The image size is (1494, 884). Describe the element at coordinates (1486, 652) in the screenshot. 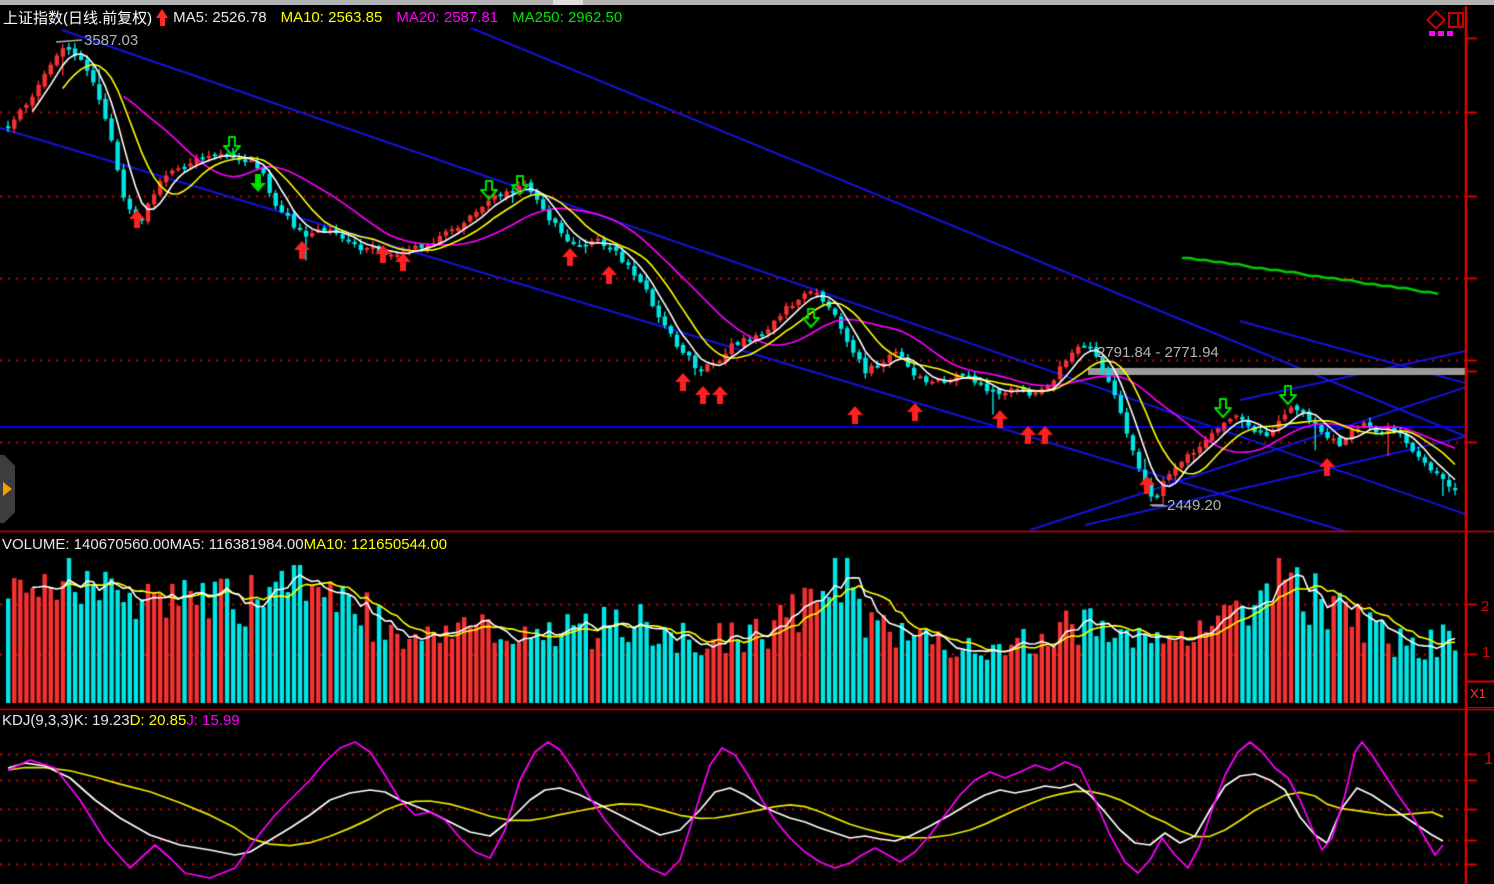

I see `volume-axis-label-bottom: 1` at that location.